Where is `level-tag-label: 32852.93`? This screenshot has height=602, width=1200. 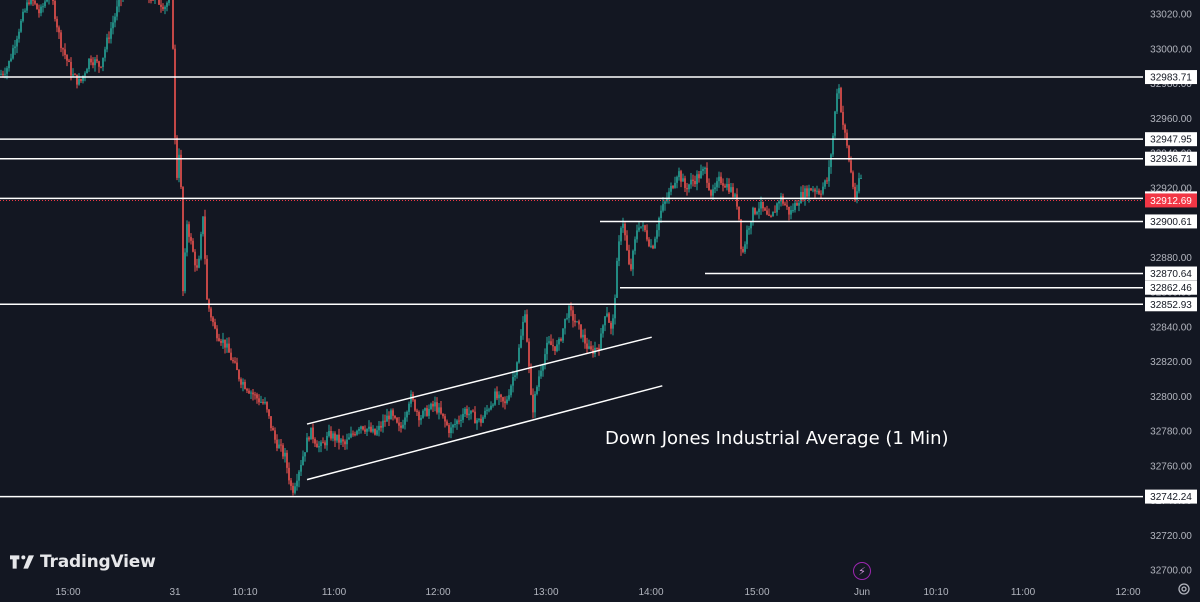
level-tag-label: 32852.93 is located at coordinates (1171, 305).